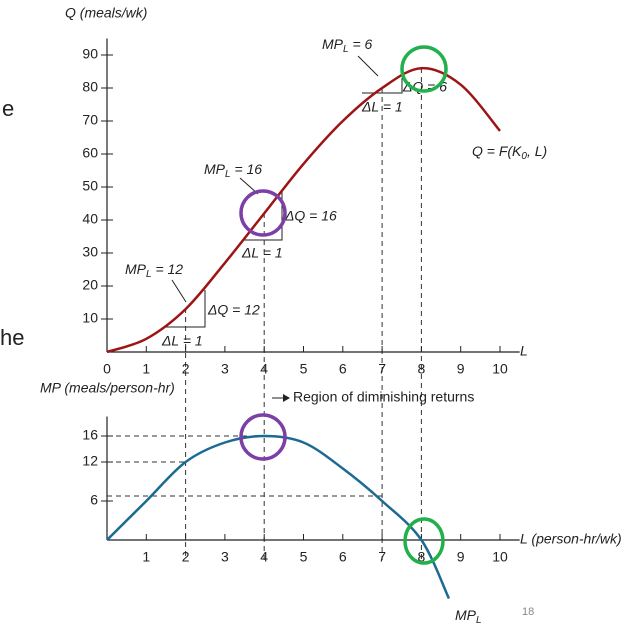  What do you see at coordinates (524, 351) in the screenshot?
I see `x-axis-title: L` at bounding box center [524, 351].